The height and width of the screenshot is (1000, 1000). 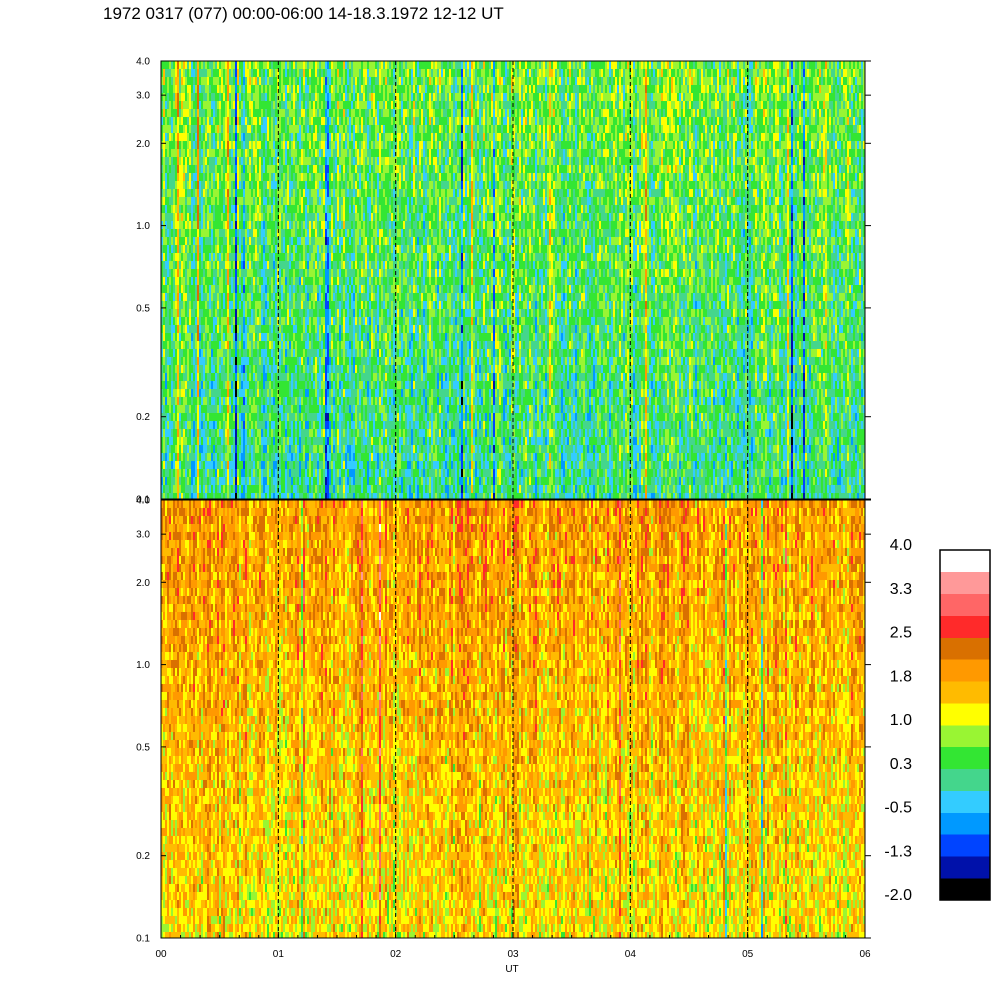 What do you see at coordinates (143, 747) in the screenshot?
I see `lower-ytick-label: 0.5` at bounding box center [143, 747].